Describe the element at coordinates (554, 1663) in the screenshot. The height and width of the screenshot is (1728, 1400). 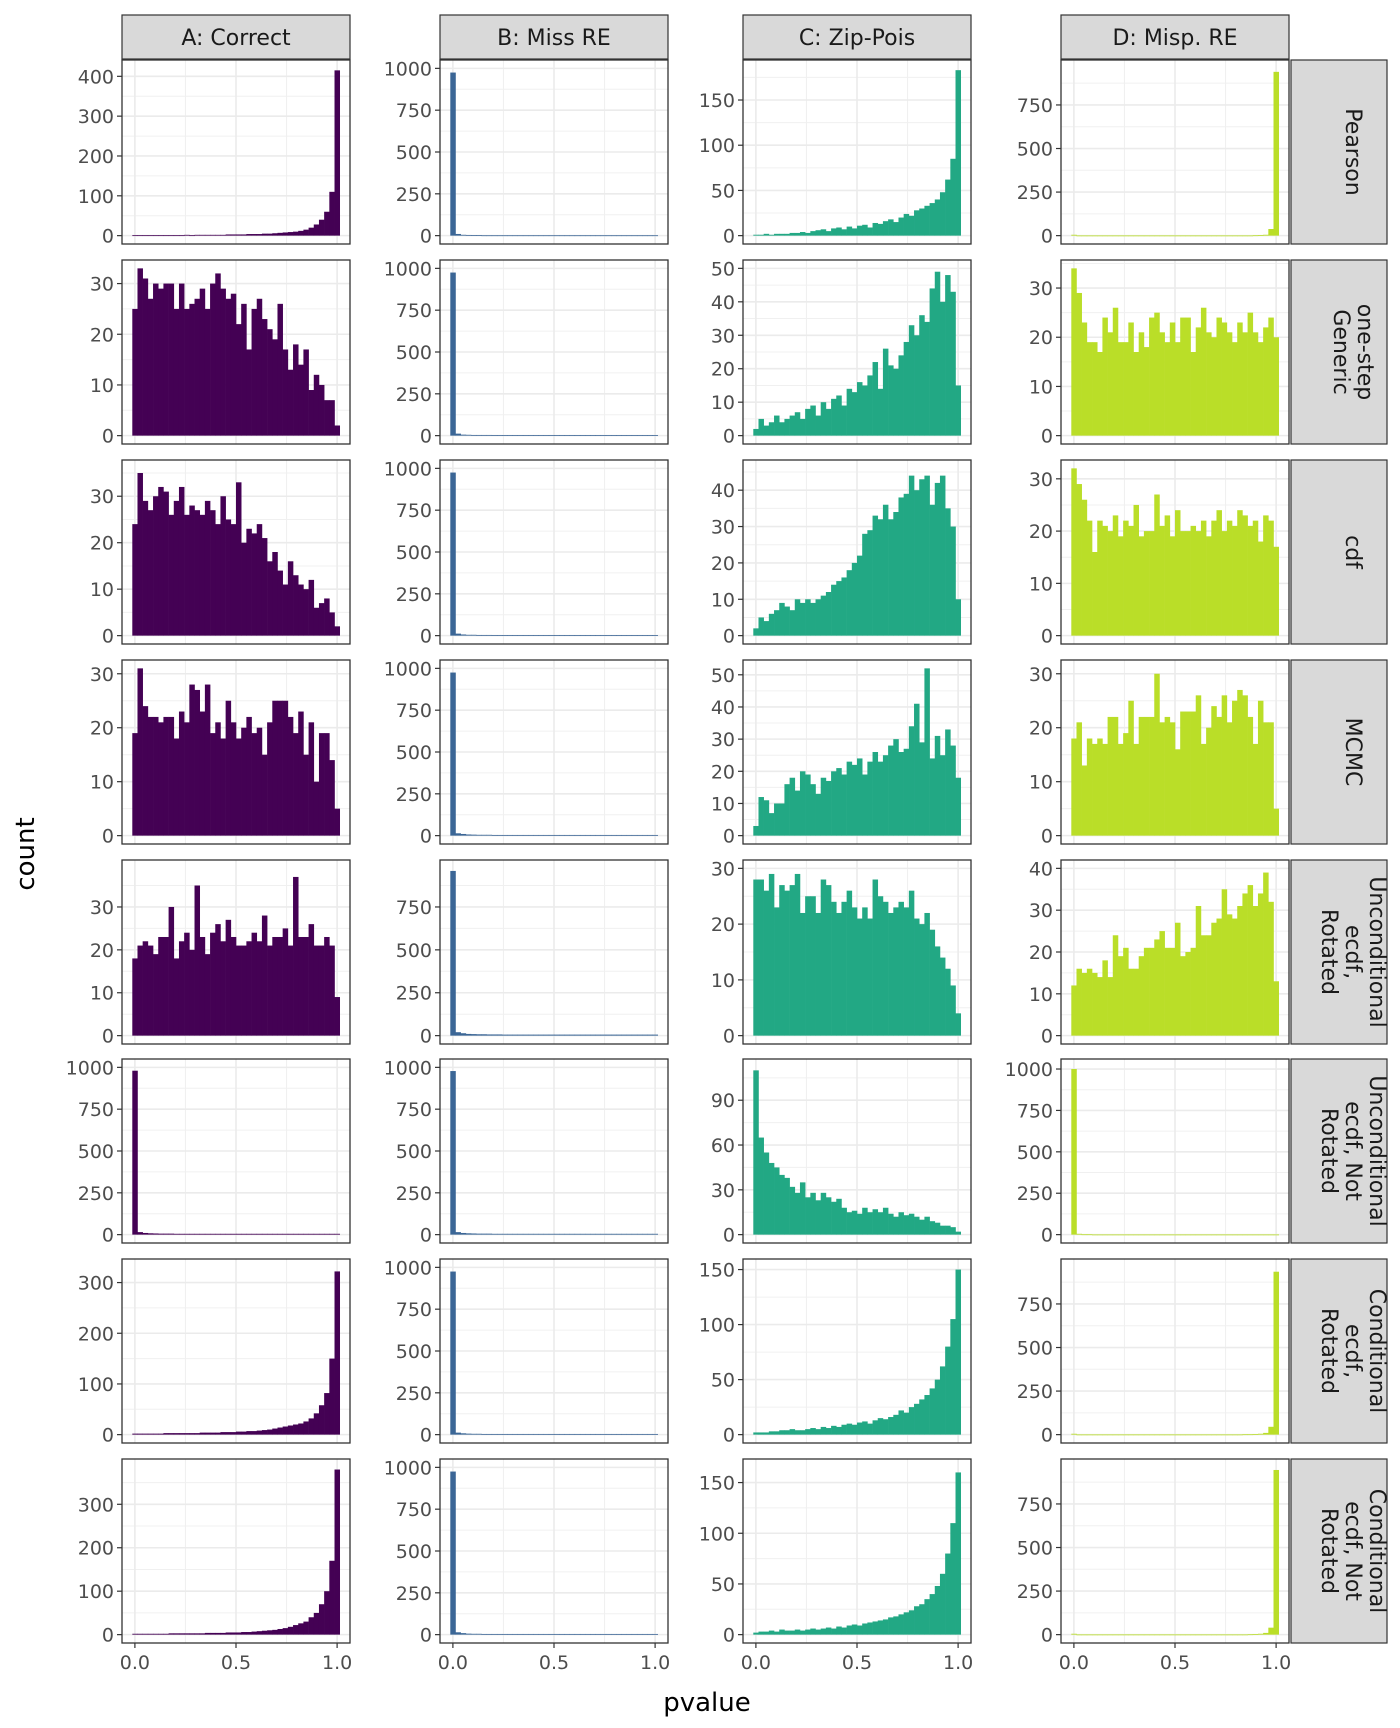
I see `x-tick-label: 0.5` at that location.